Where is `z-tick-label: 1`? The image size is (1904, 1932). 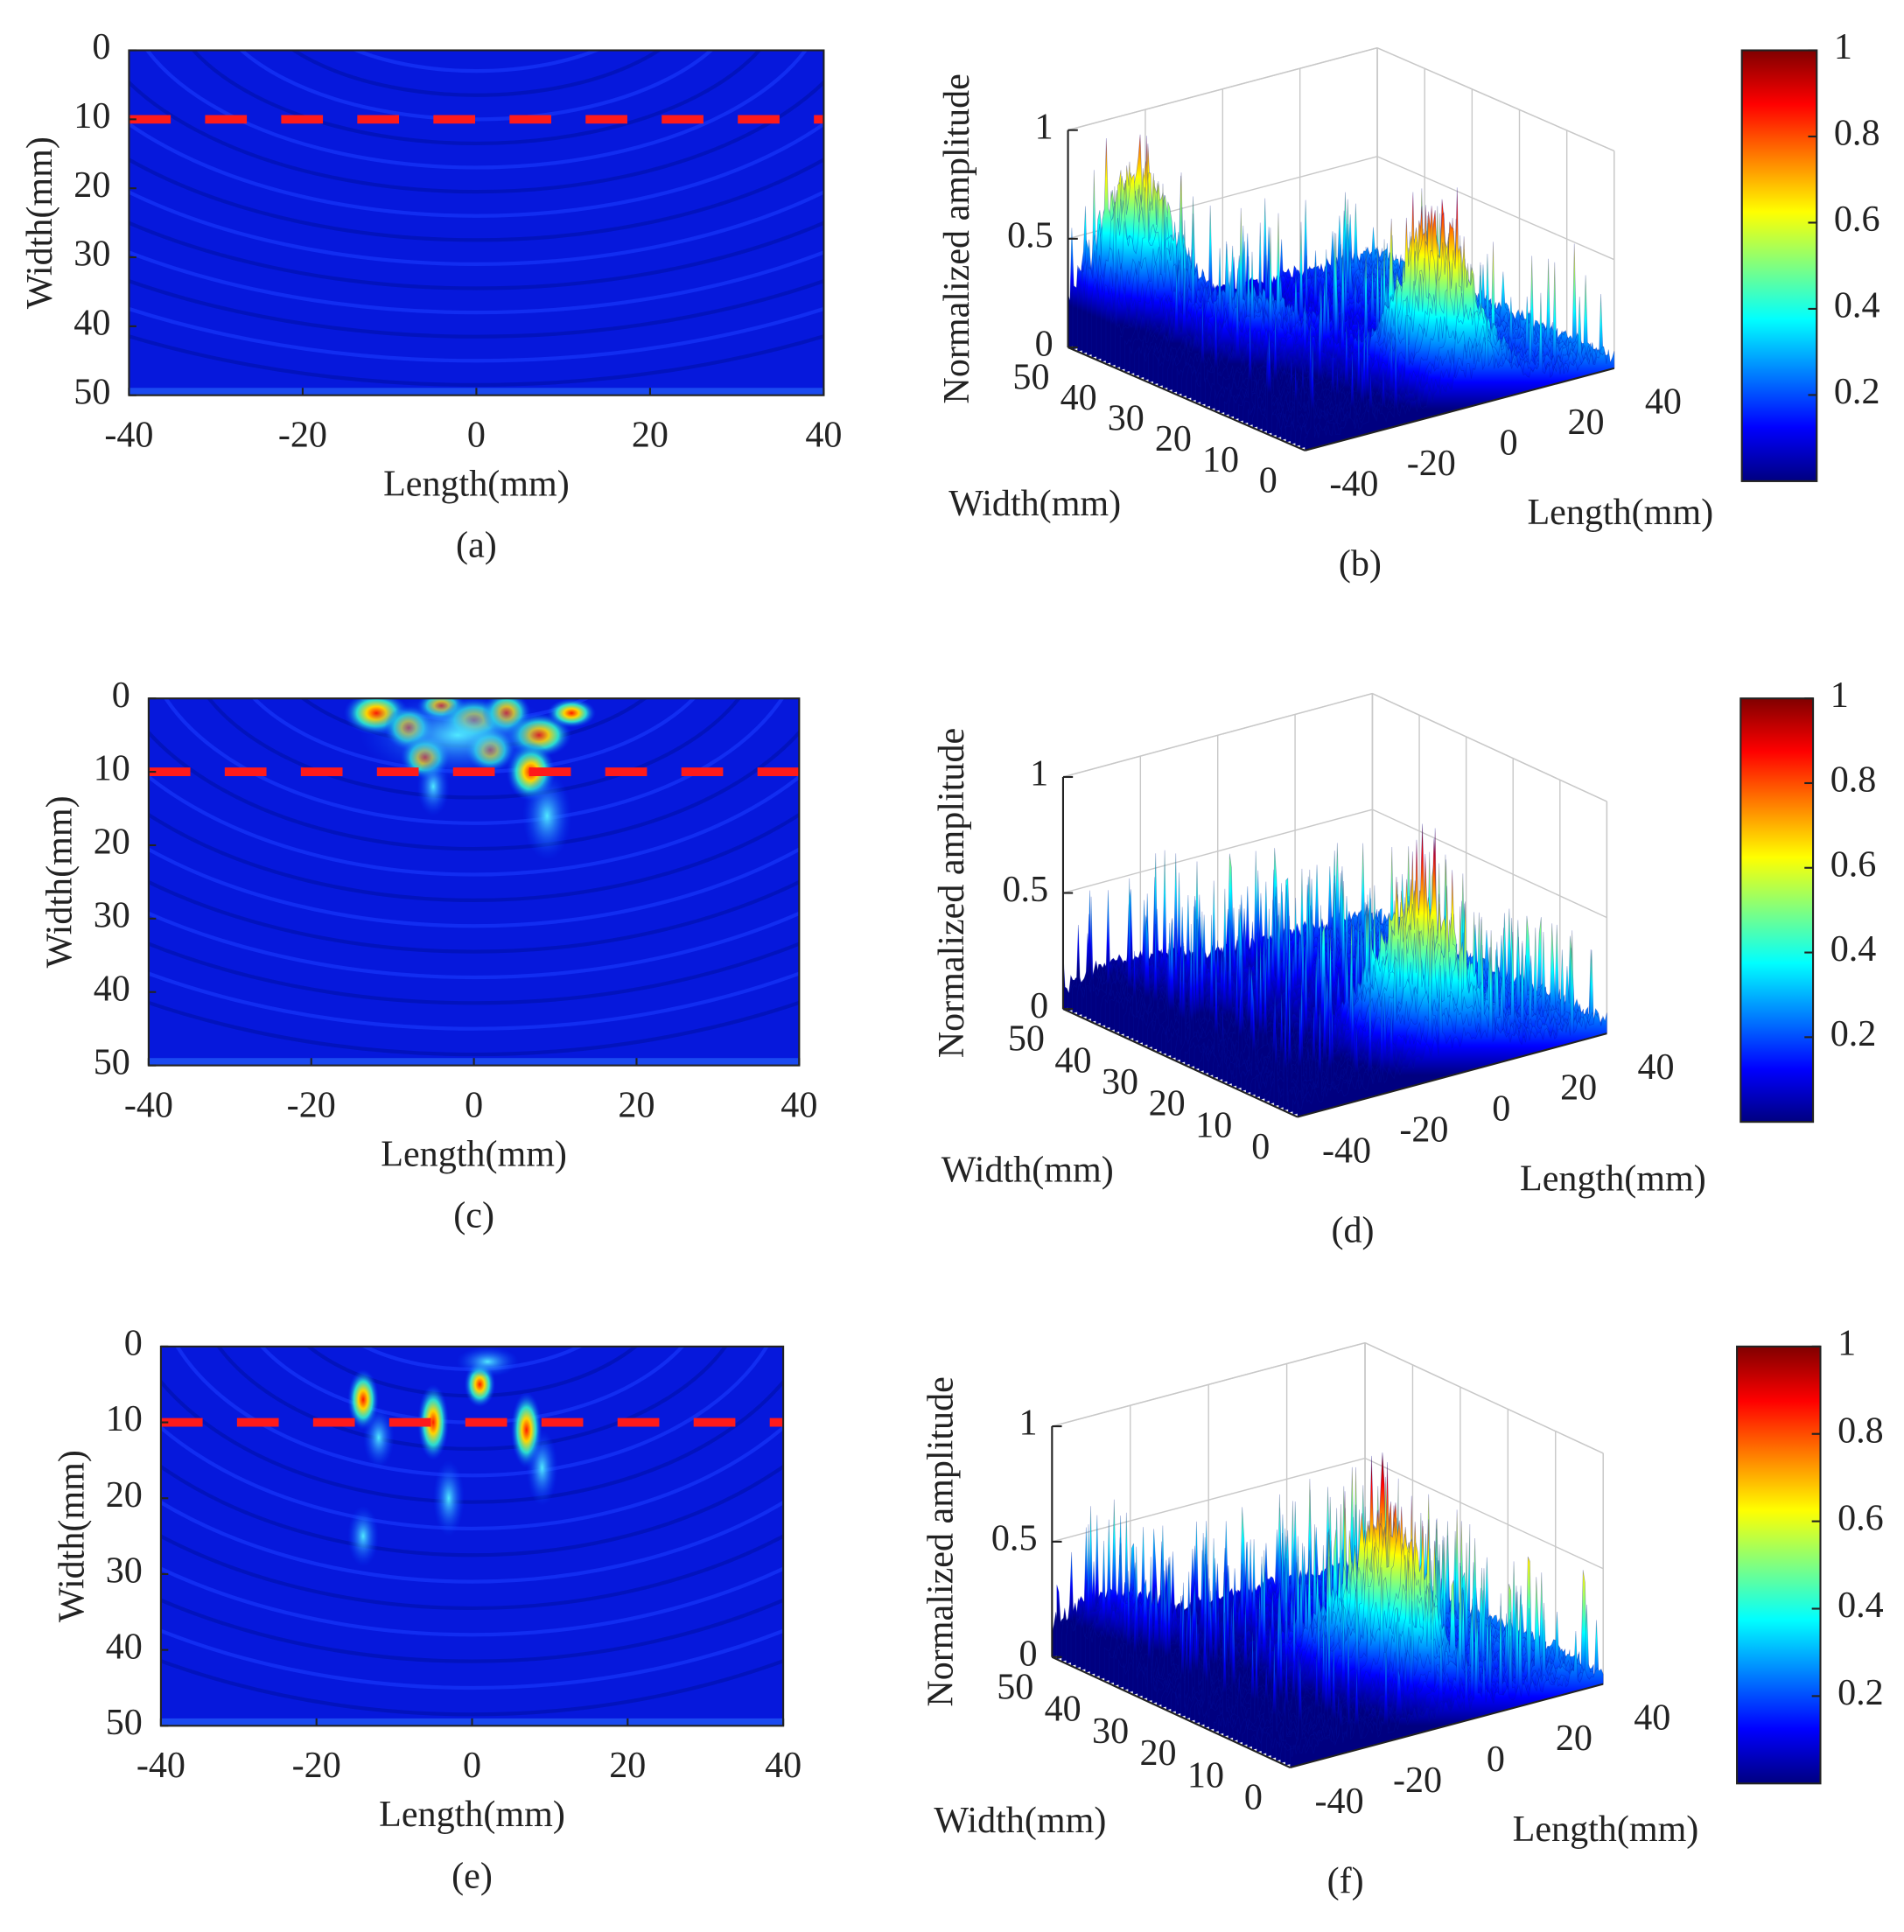 z-tick-label: 1 is located at coordinates (1027, 1424).